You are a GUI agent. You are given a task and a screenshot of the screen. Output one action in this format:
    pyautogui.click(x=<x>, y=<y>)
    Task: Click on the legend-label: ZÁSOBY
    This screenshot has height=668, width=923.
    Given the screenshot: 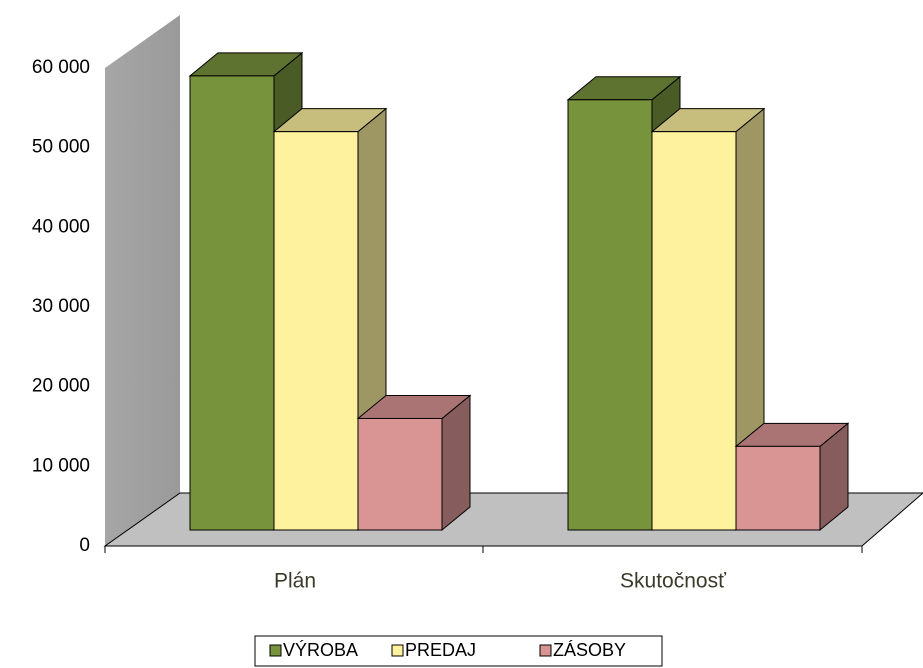 What is the action you would take?
    pyautogui.click(x=589, y=650)
    